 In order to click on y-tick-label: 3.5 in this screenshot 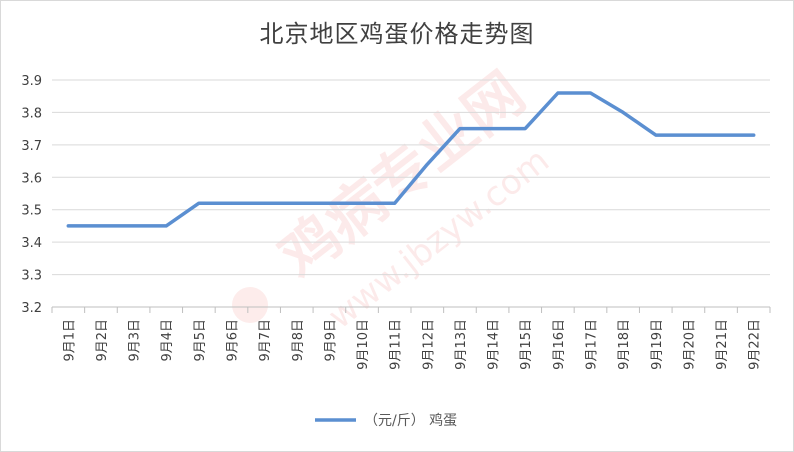, I will do `click(31, 211)`.